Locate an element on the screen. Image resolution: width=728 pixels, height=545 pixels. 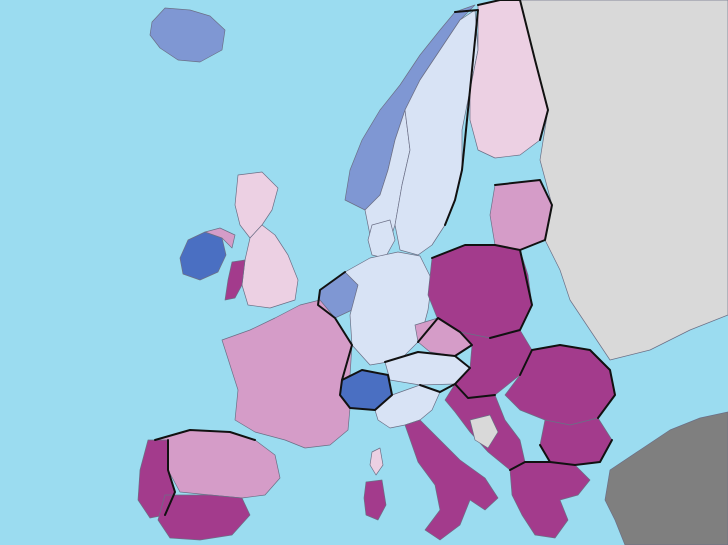
region-baltics is located at coordinates (521, 215).